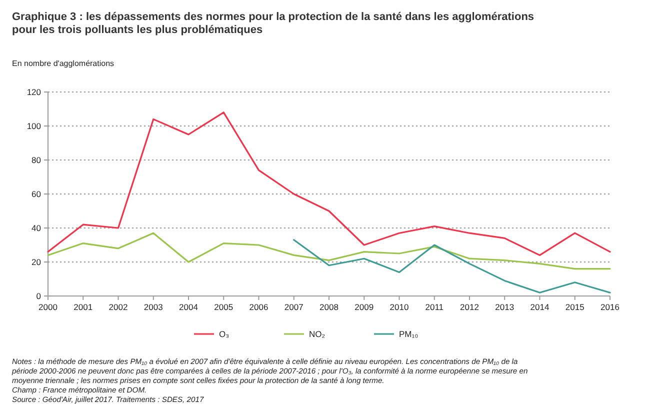  Describe the element at coordinates (34, 91) in the screenshot. I see `y-tick-label: 120` at that location.